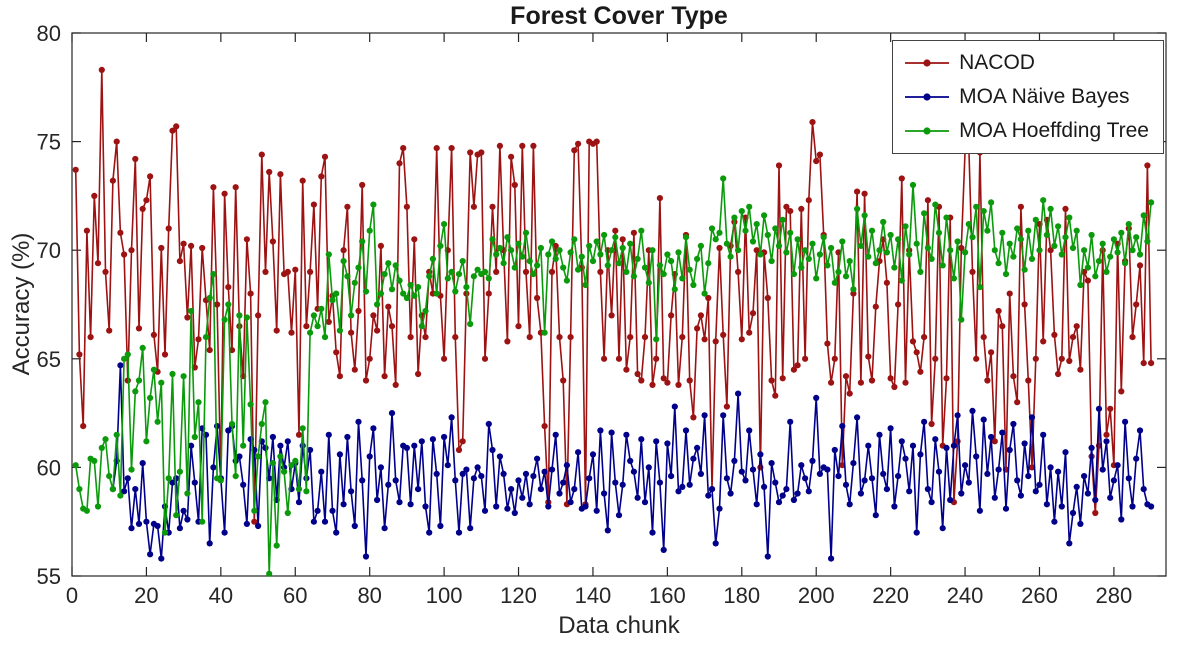 The height and width of the screenshot is (648, 1177). I want to click on svg-text: 200, so click(816, 595).